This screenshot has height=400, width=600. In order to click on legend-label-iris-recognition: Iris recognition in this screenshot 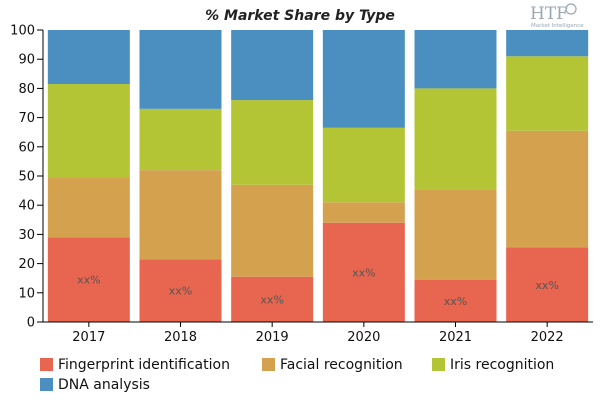, I will do `click(502, 365)`.